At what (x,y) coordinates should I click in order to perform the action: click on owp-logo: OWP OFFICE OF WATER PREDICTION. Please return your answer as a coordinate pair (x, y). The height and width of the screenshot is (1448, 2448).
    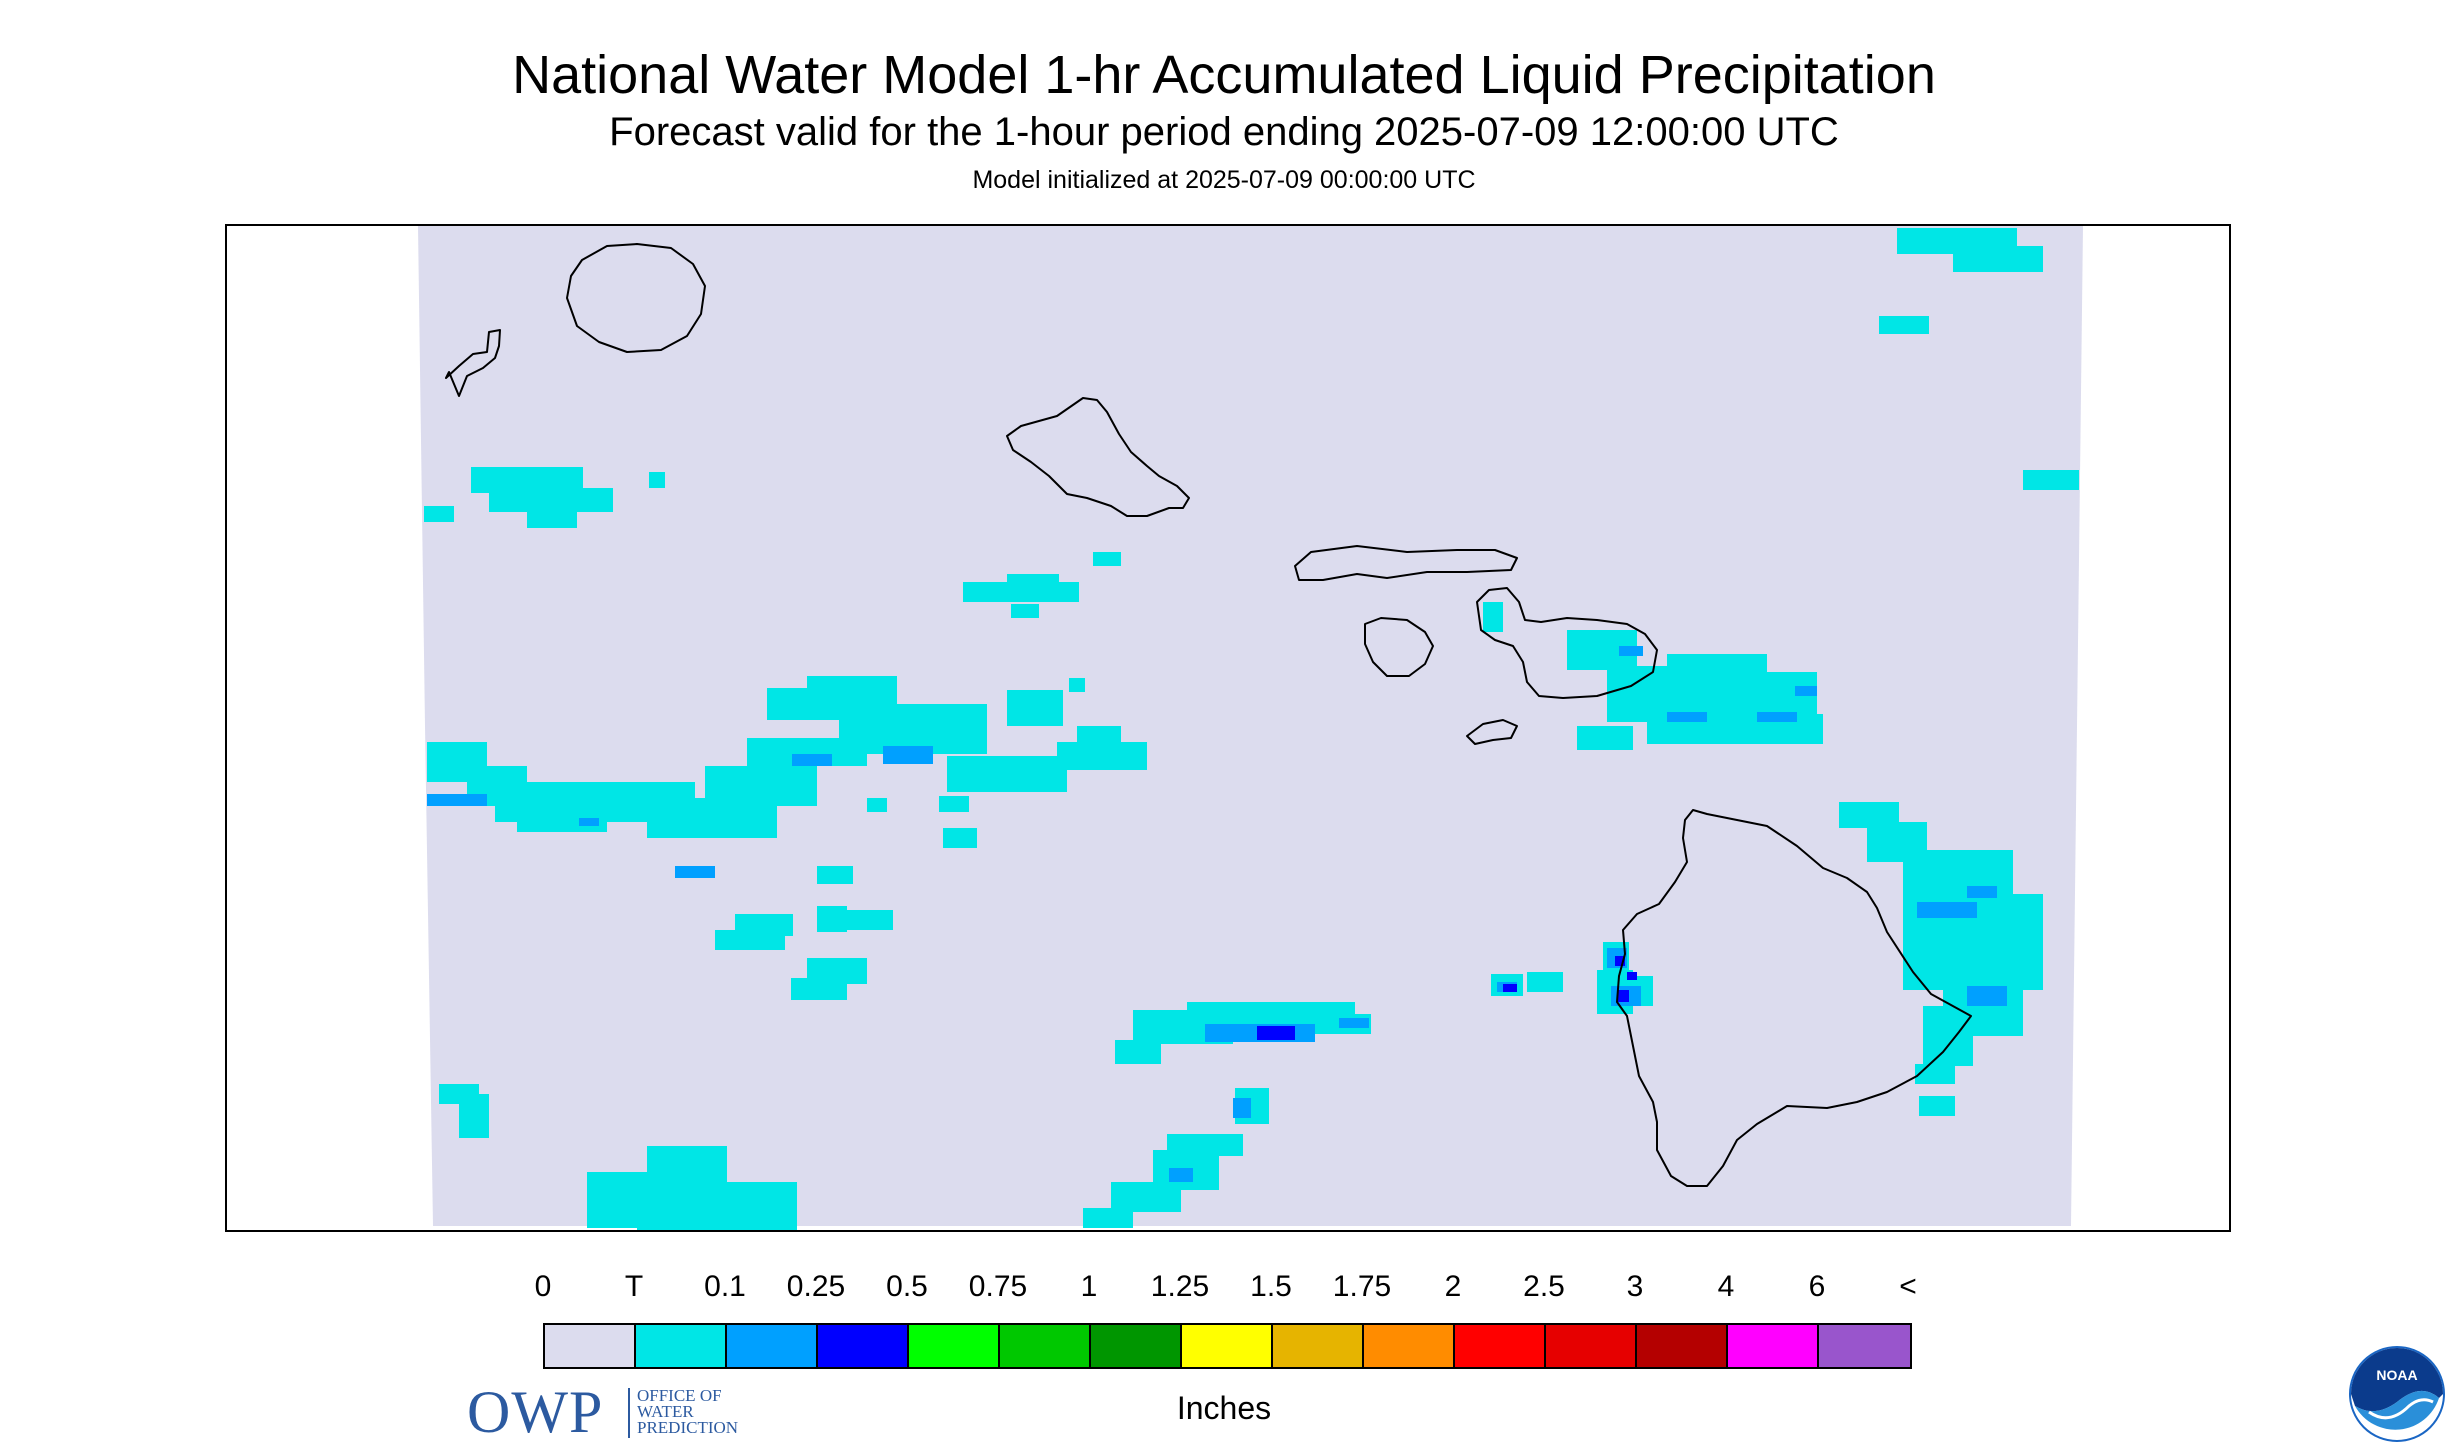
    Looking at the image, I should click on (627, 1412).